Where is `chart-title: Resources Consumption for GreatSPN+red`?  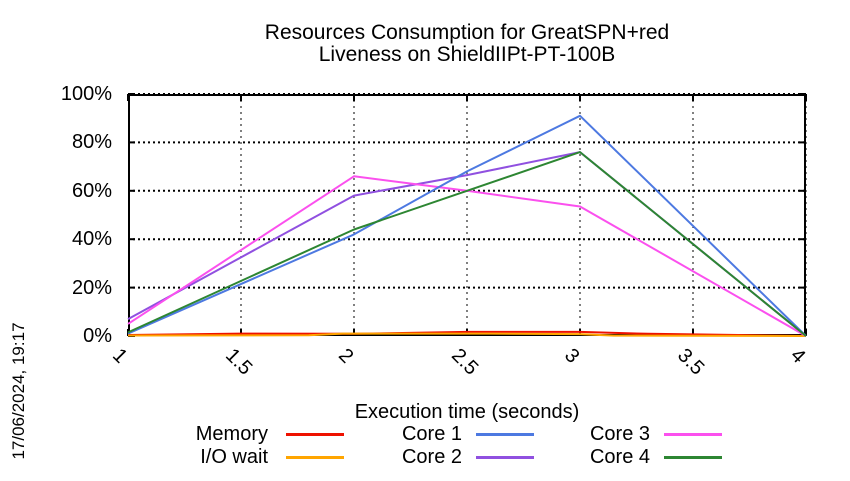 chart-title: Resources Consumption for GreatSPN+red is located at coordinates (467, 32).